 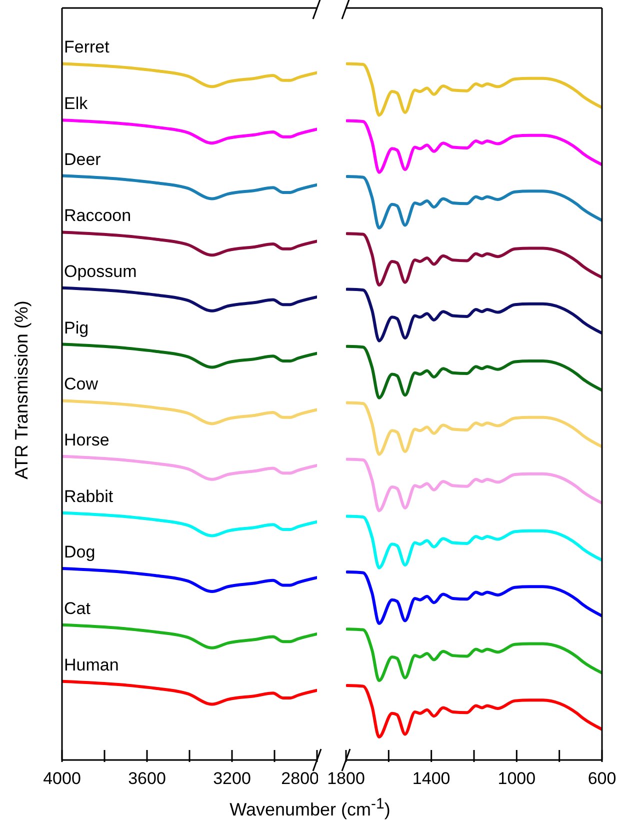 I want to click on series-label: Elk, so click(x=76, y=104).